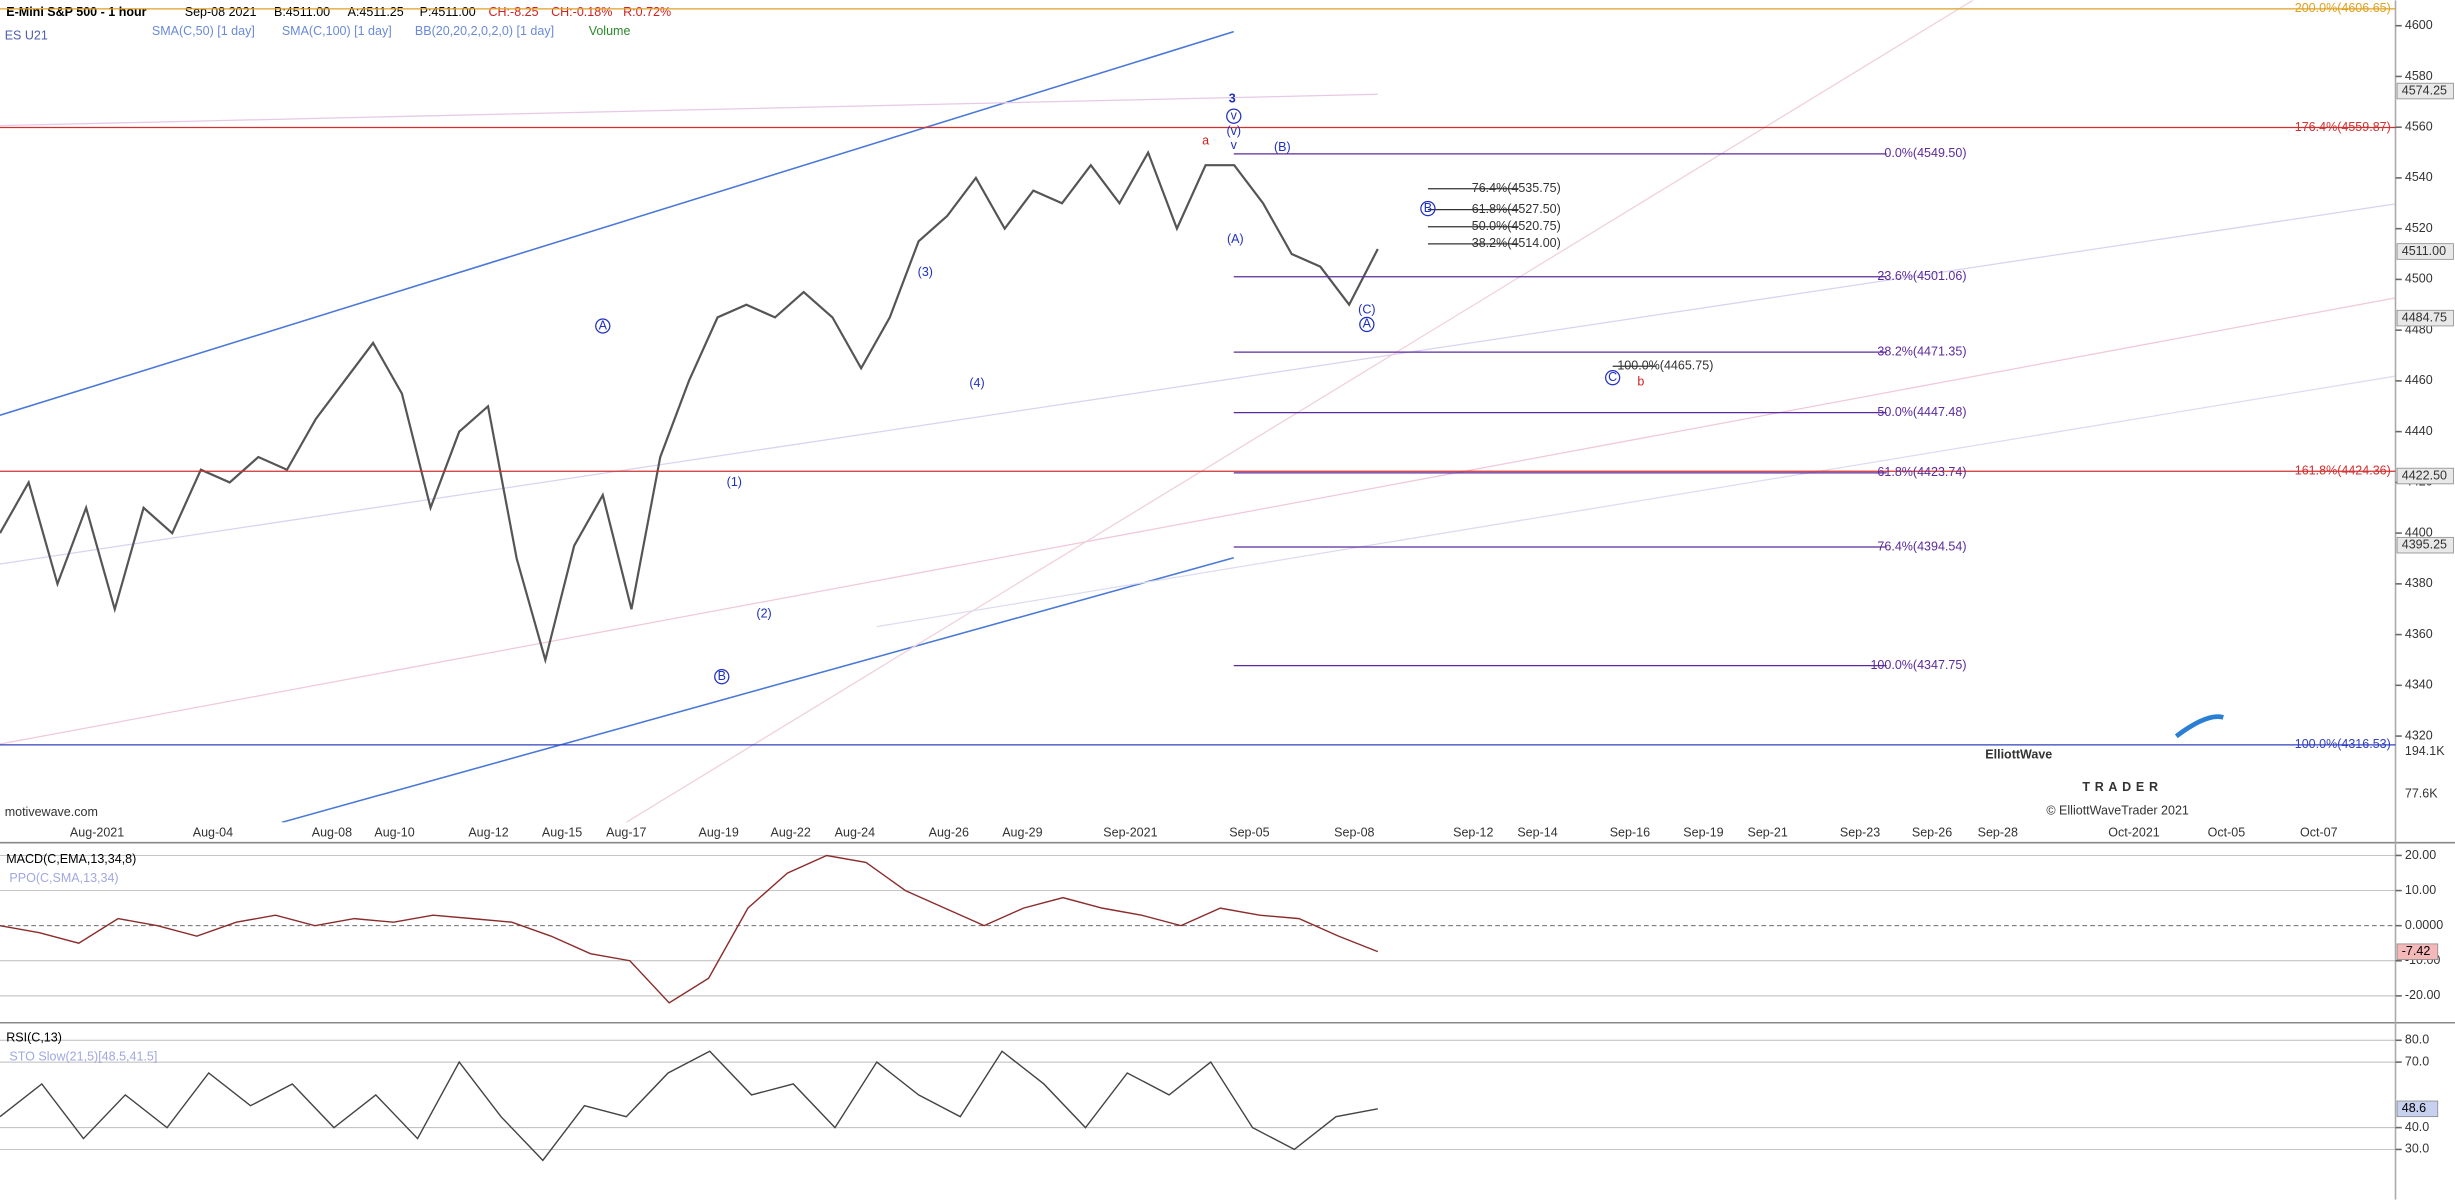 The width and height of the screenshot is (2455, 1200). Describe the element at coordinates (1921, 546) in the screenshot. I see `fib-label: 76.4%(4394.54)` at that location.